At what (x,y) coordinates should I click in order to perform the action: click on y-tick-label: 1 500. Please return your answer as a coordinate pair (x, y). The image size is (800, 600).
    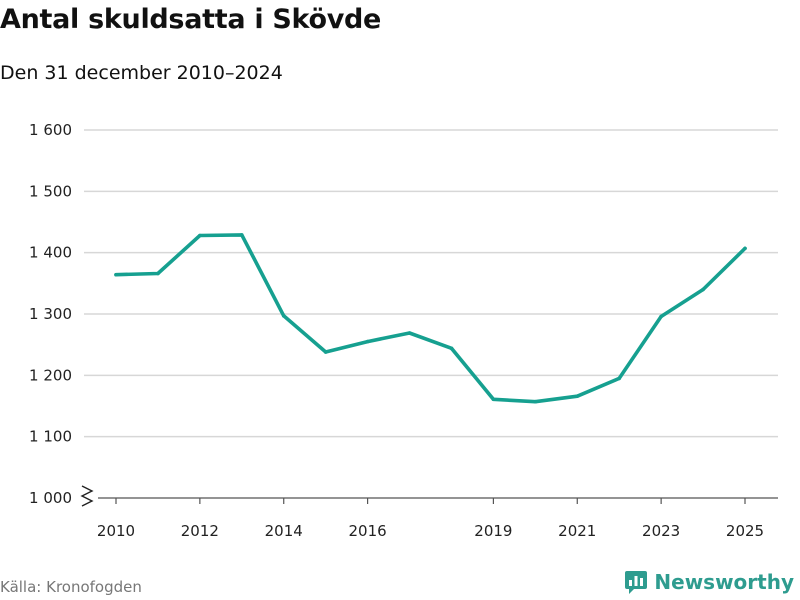
    Looking at the image, I should click on (50, 191).